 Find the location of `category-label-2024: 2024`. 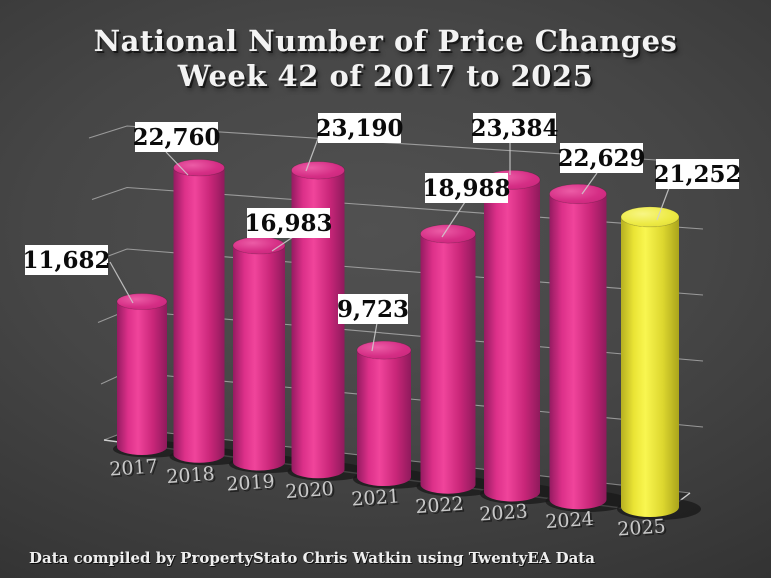

category-label-2024: 2024 is located at coordinates (570, 520).